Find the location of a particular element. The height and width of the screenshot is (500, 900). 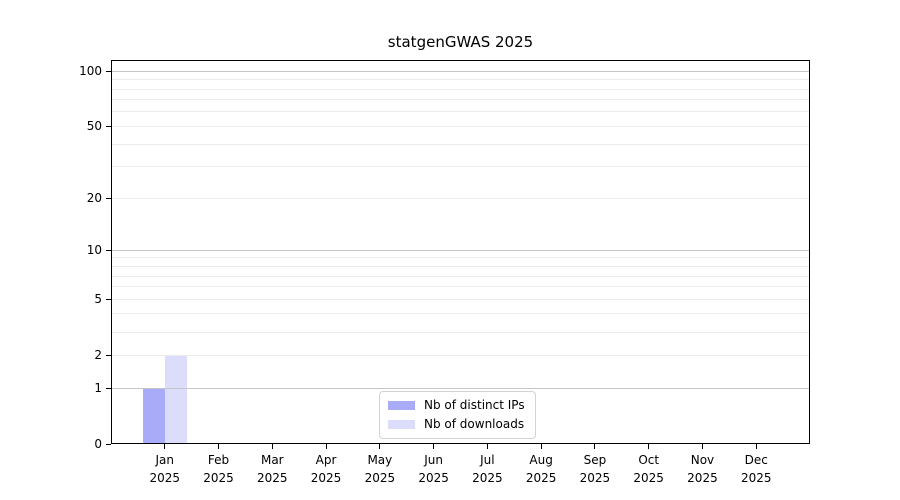

x-tick-label: Apr 2025 is located at coordinates (326, 469).